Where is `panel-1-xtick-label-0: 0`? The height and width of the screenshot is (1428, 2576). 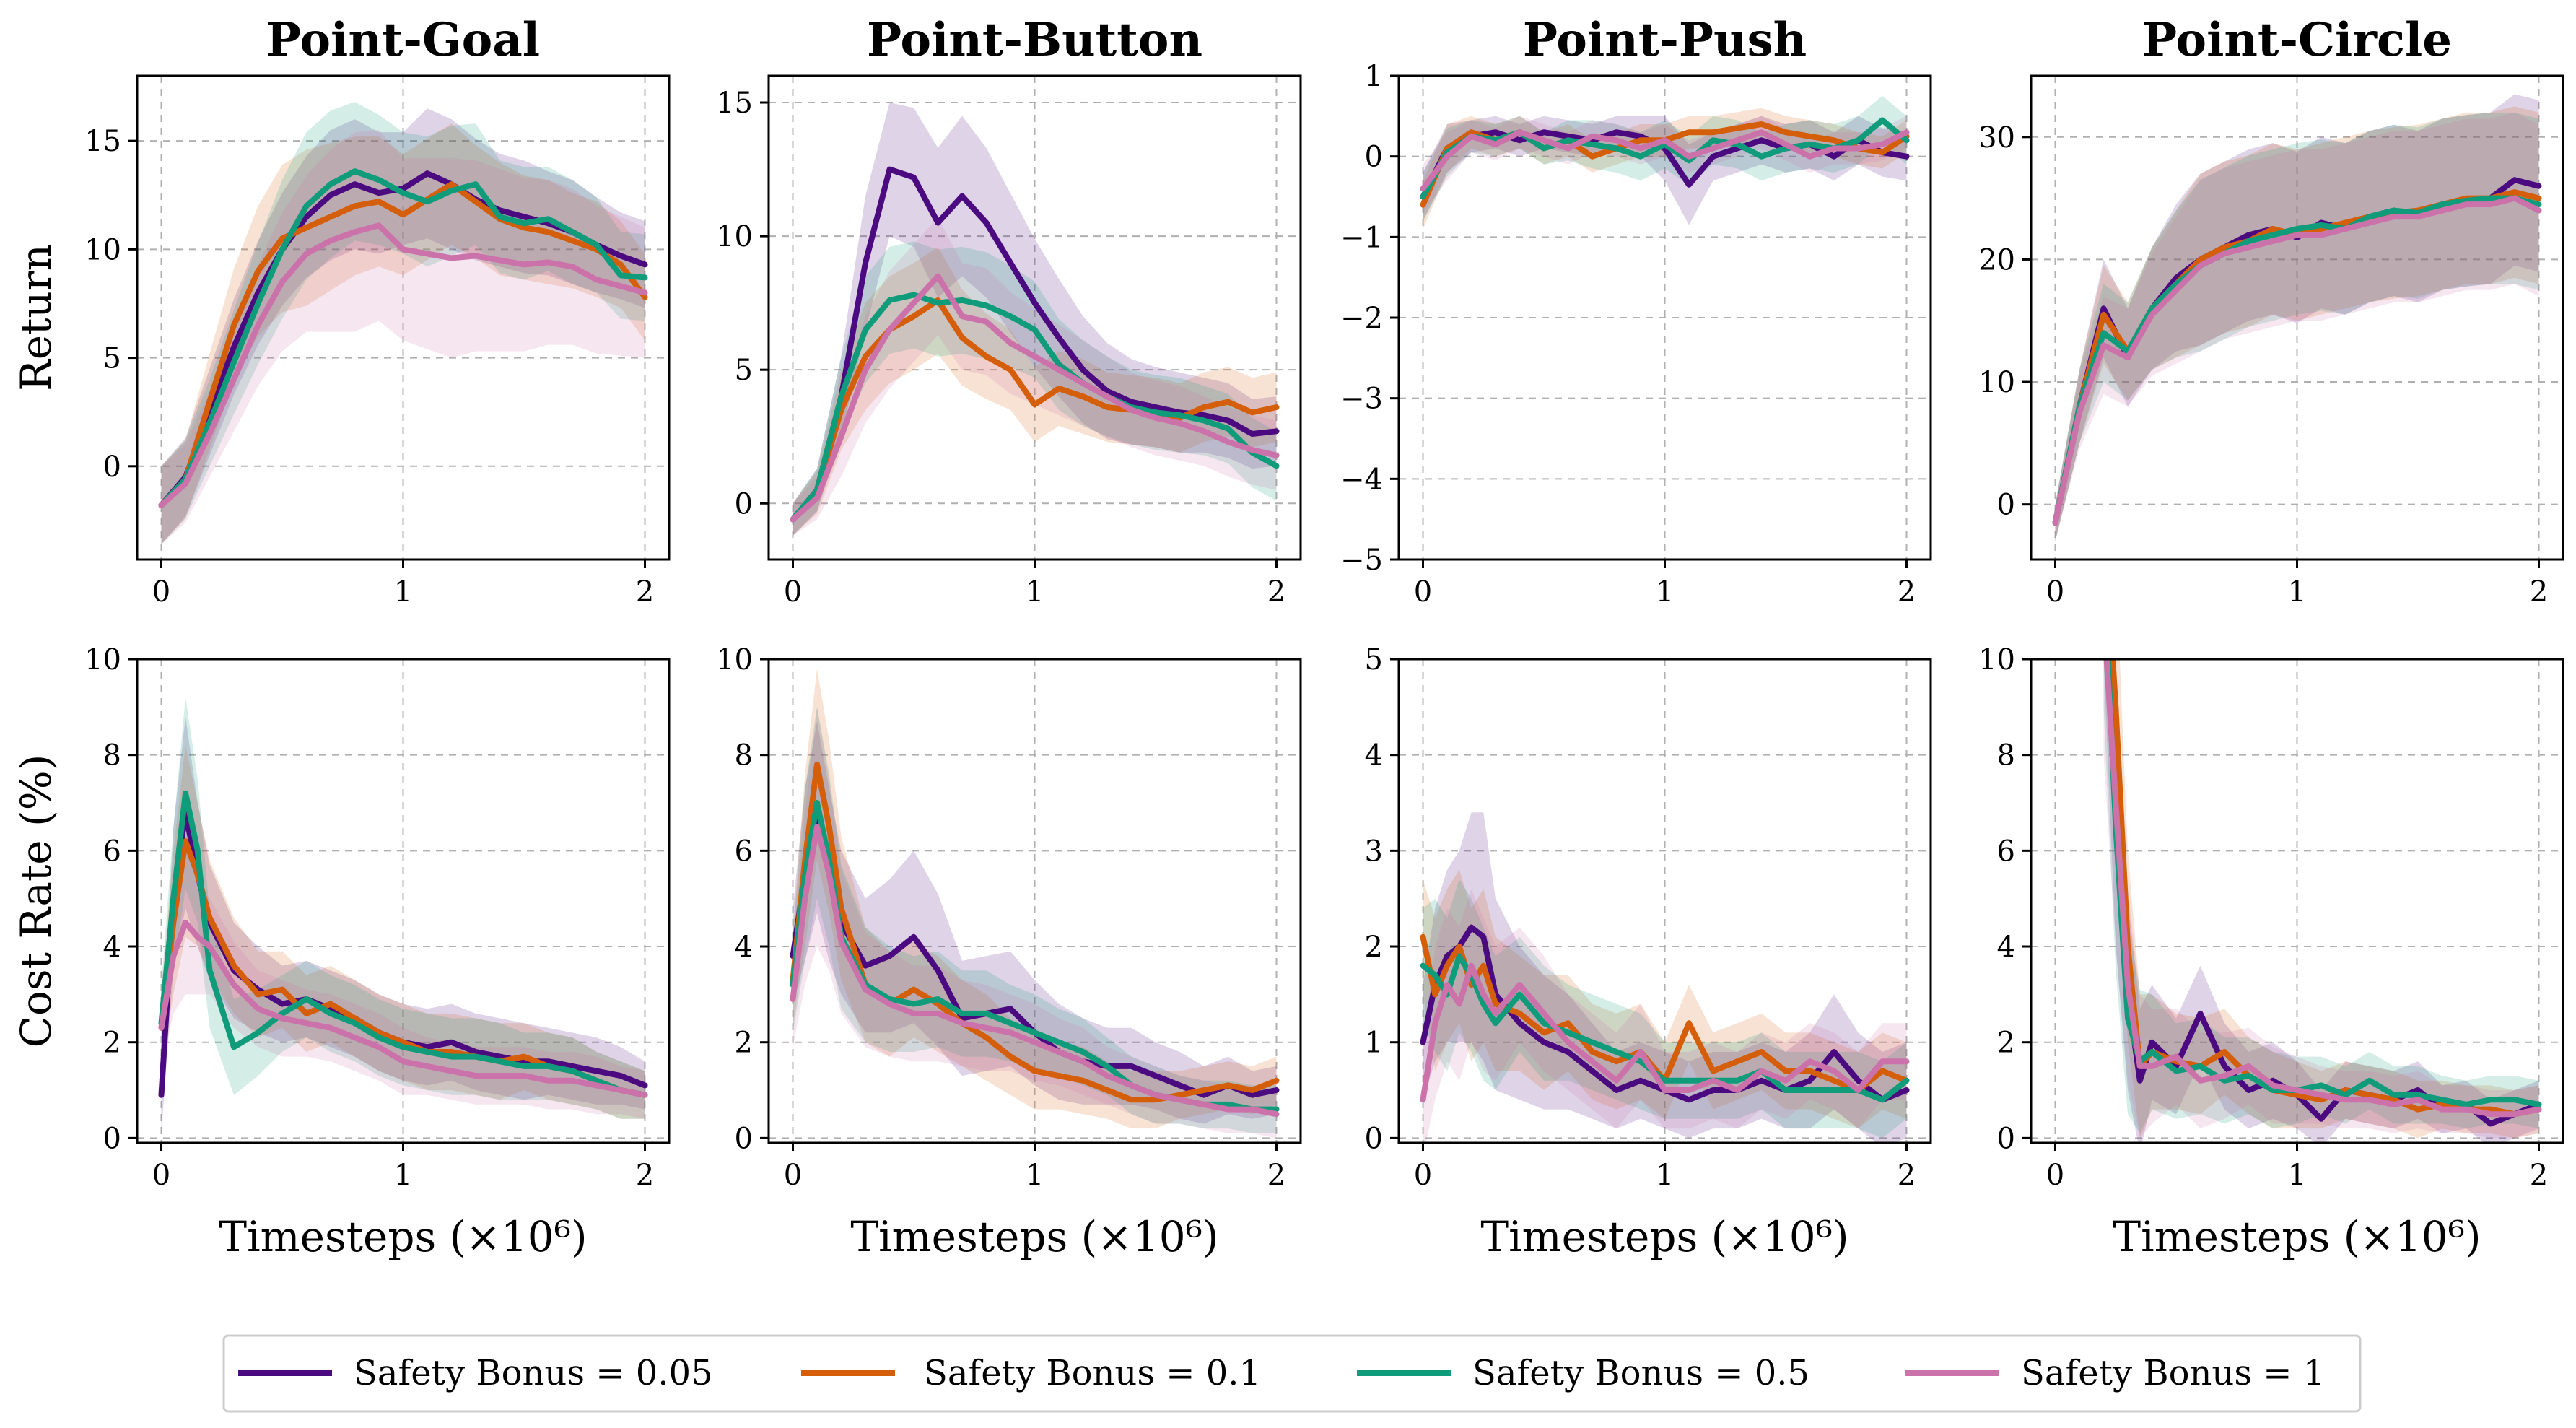
panel-1-xtick-label-0: 0 is located at coordinates (793, 592).